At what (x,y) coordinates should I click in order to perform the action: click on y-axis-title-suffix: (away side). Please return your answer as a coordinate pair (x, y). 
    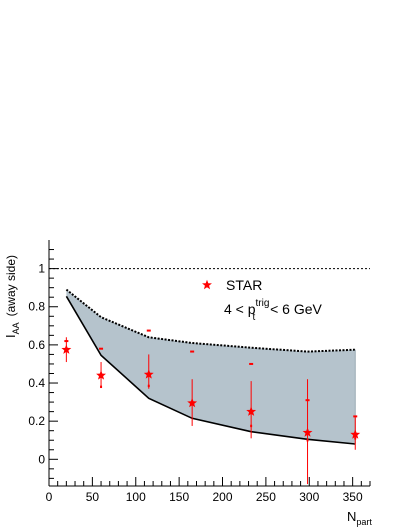
    Looking at the image, I should click on (11, 285).